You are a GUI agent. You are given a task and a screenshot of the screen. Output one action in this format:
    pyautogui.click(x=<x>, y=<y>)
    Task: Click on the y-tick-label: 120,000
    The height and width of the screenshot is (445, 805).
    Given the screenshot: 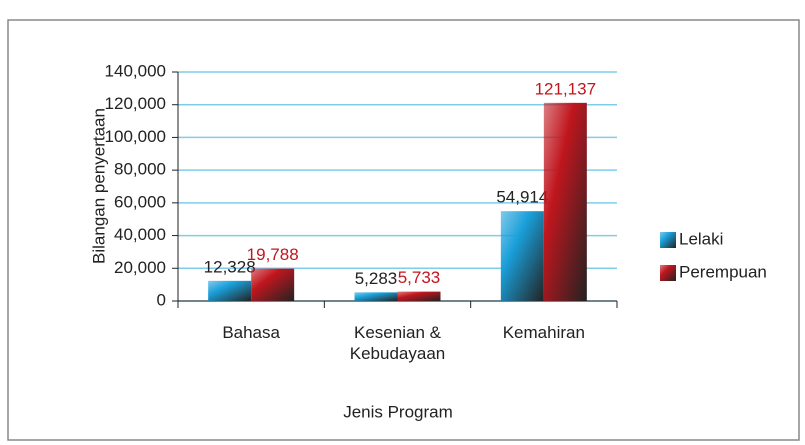 What is the action you would take?
    pyautogui.click(x=135, y=103)
    